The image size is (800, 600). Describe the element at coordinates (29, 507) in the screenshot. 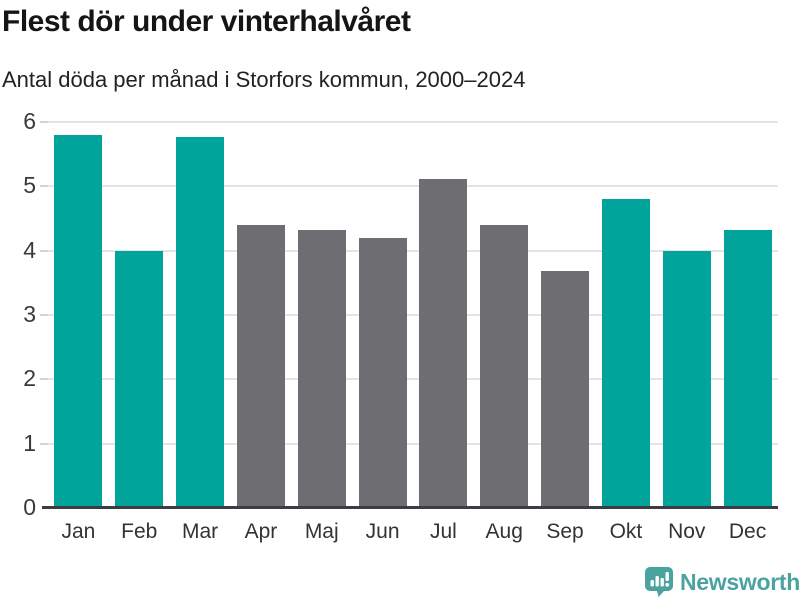

I see `y-axis-label-0: 0` at that location.